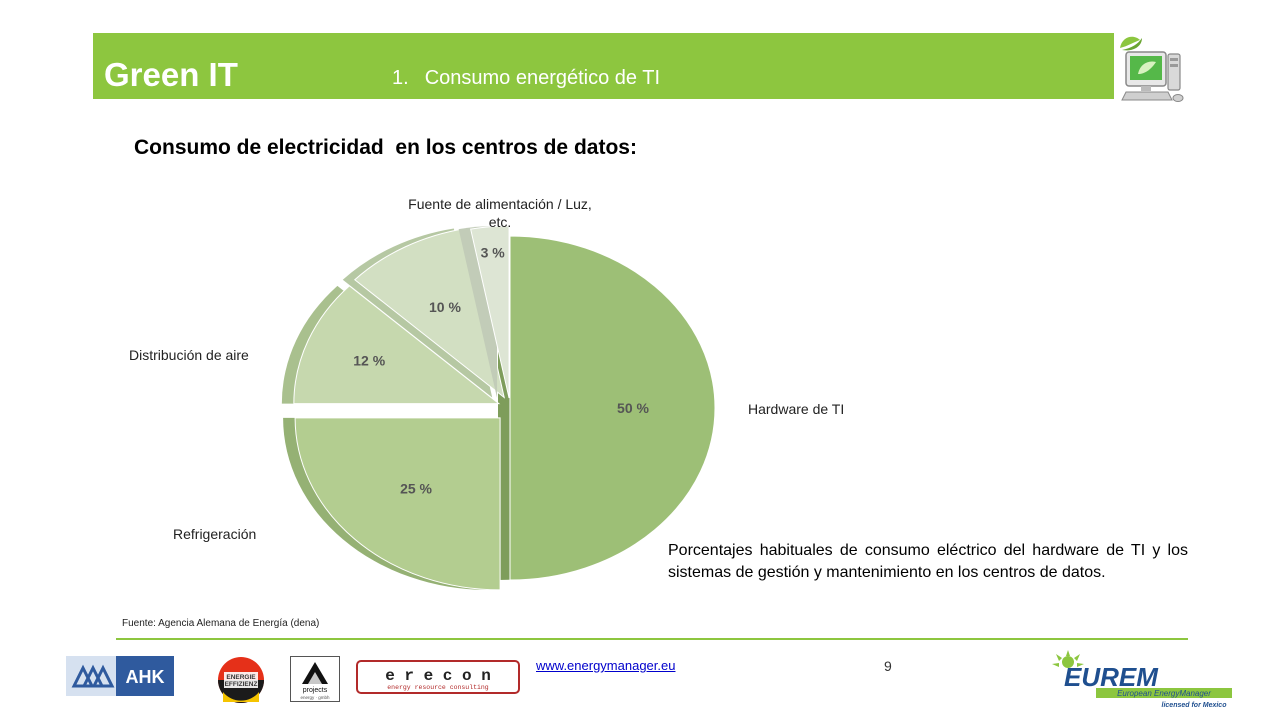 The image size is (1280, 720). I want to click on projects-logo: projects energy · gmbh, so click(315, 679).